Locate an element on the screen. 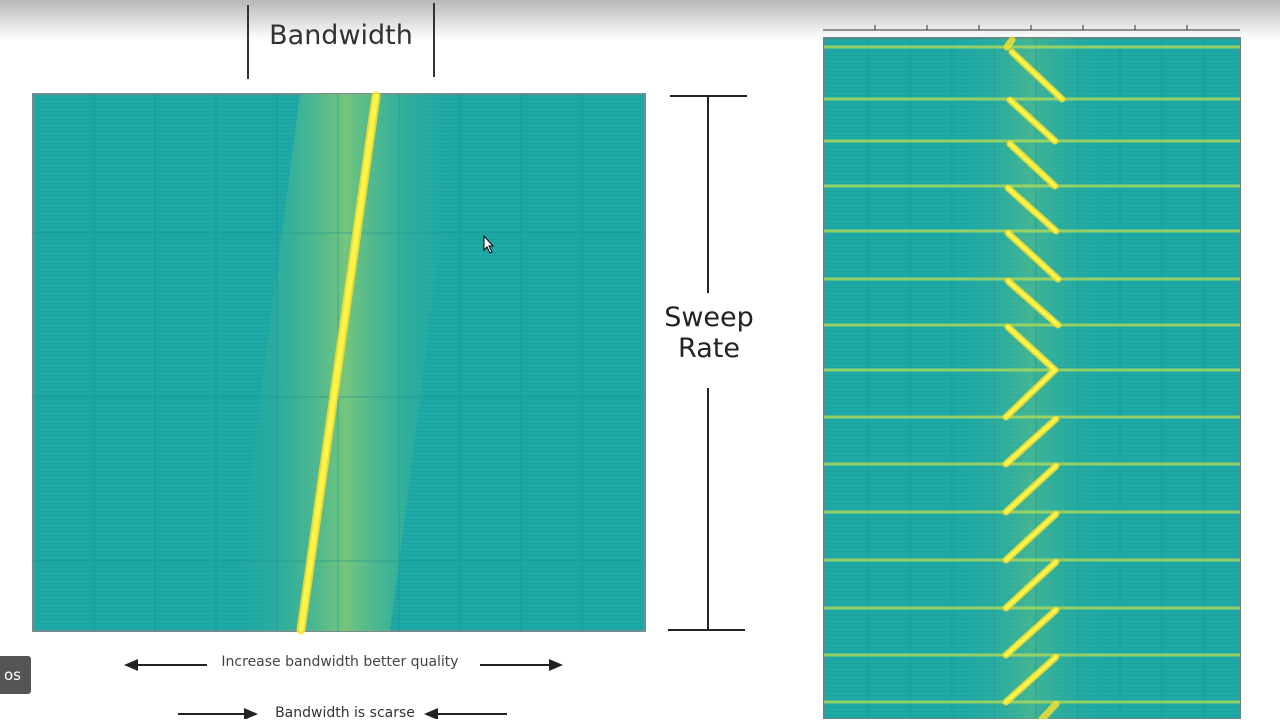 The image size is (1280, 721). more-videos-label: os is located at coordinates (12, 675).